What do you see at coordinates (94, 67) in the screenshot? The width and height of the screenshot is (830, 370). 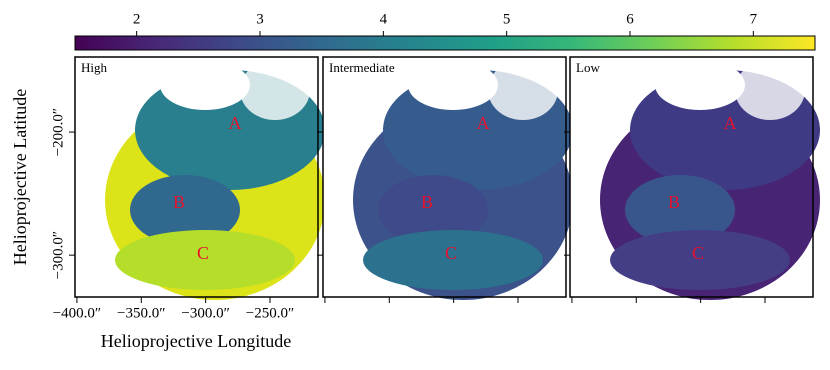 I see `panel-title: High` at bounding box center [94, 67].